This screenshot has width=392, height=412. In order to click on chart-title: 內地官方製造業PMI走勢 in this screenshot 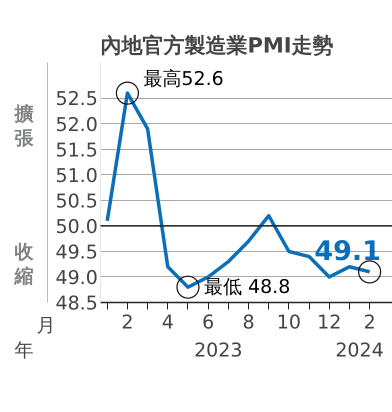, I will do `click(217, 46)`.